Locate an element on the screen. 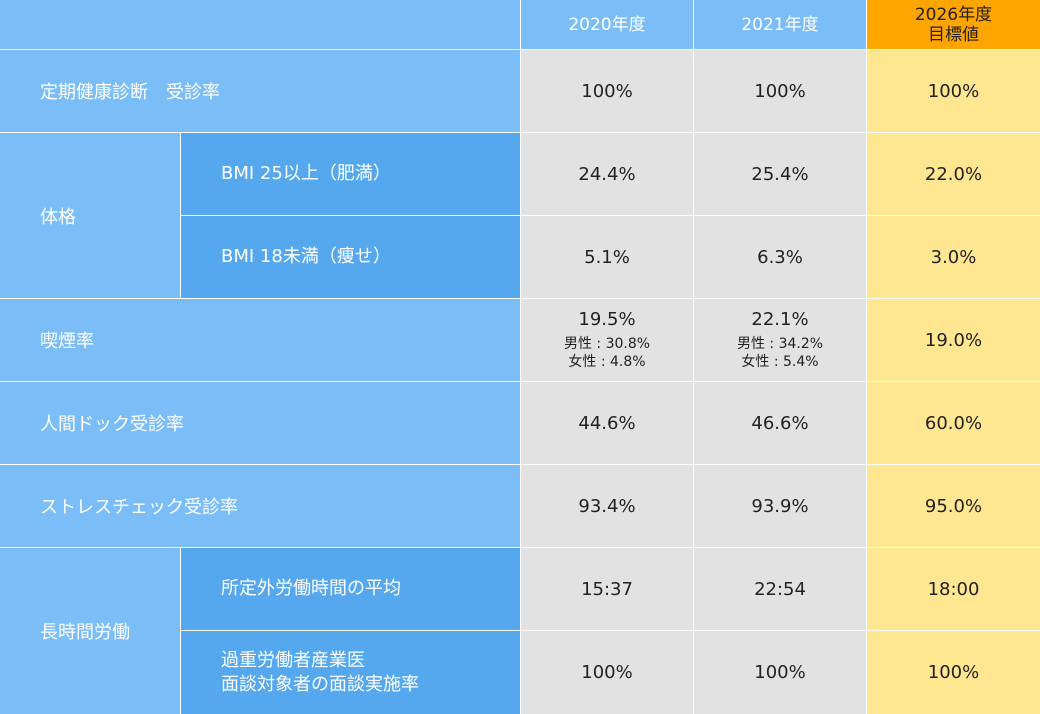  header-2020: 2020年度 is located at coordinates (607, 25).